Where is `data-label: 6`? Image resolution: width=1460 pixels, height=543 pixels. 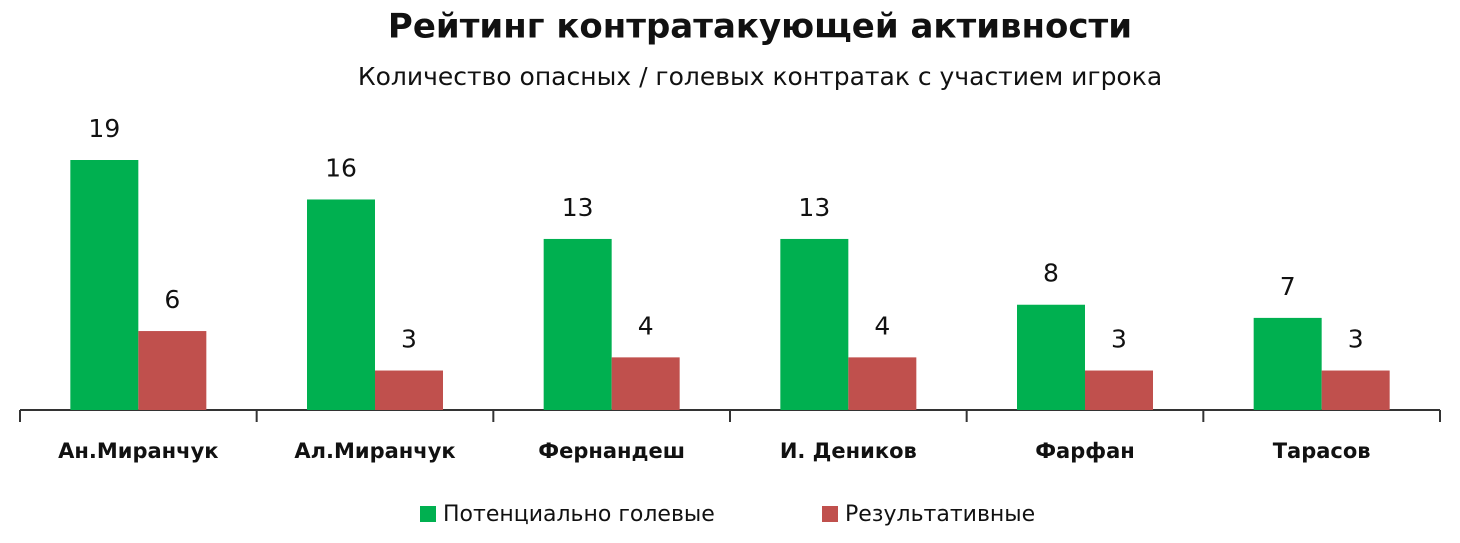 data-label: 6 is located at coordinates (172, 299).